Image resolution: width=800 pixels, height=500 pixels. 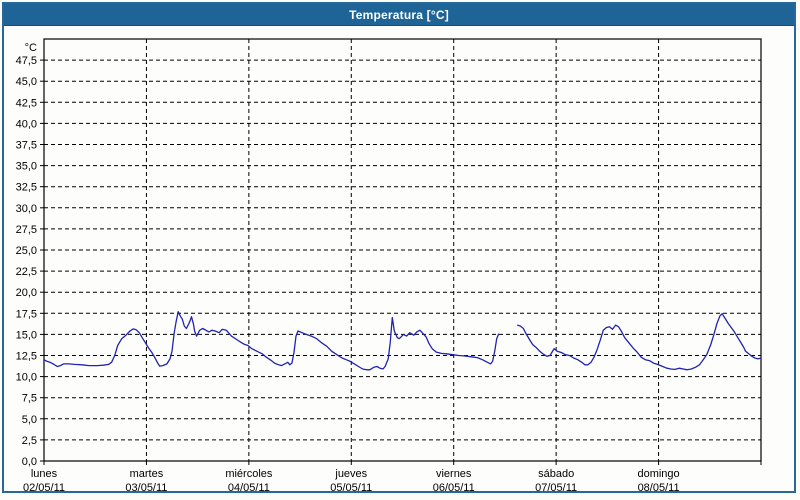 I want to click on x-date-label: 04/05/11, so click(x=249, y=488).